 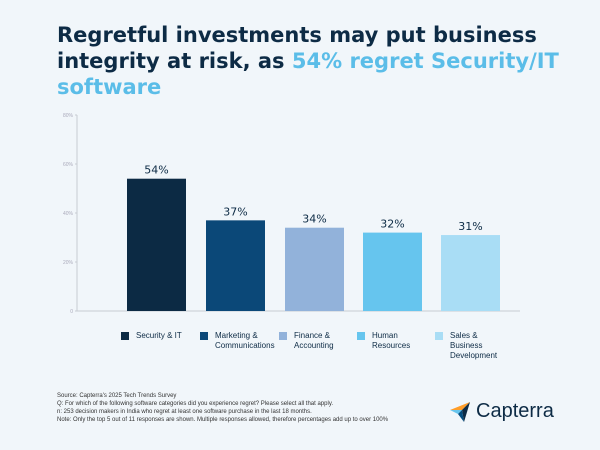 I want to click on legend-item: Marketing & Communications, so click(x=237, y=341).